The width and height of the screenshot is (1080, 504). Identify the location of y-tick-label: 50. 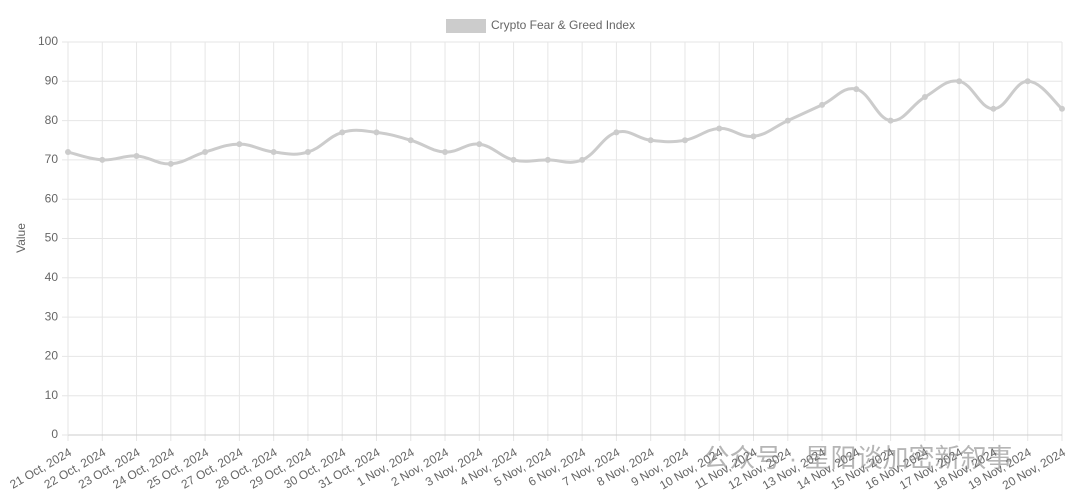
(52, 238).